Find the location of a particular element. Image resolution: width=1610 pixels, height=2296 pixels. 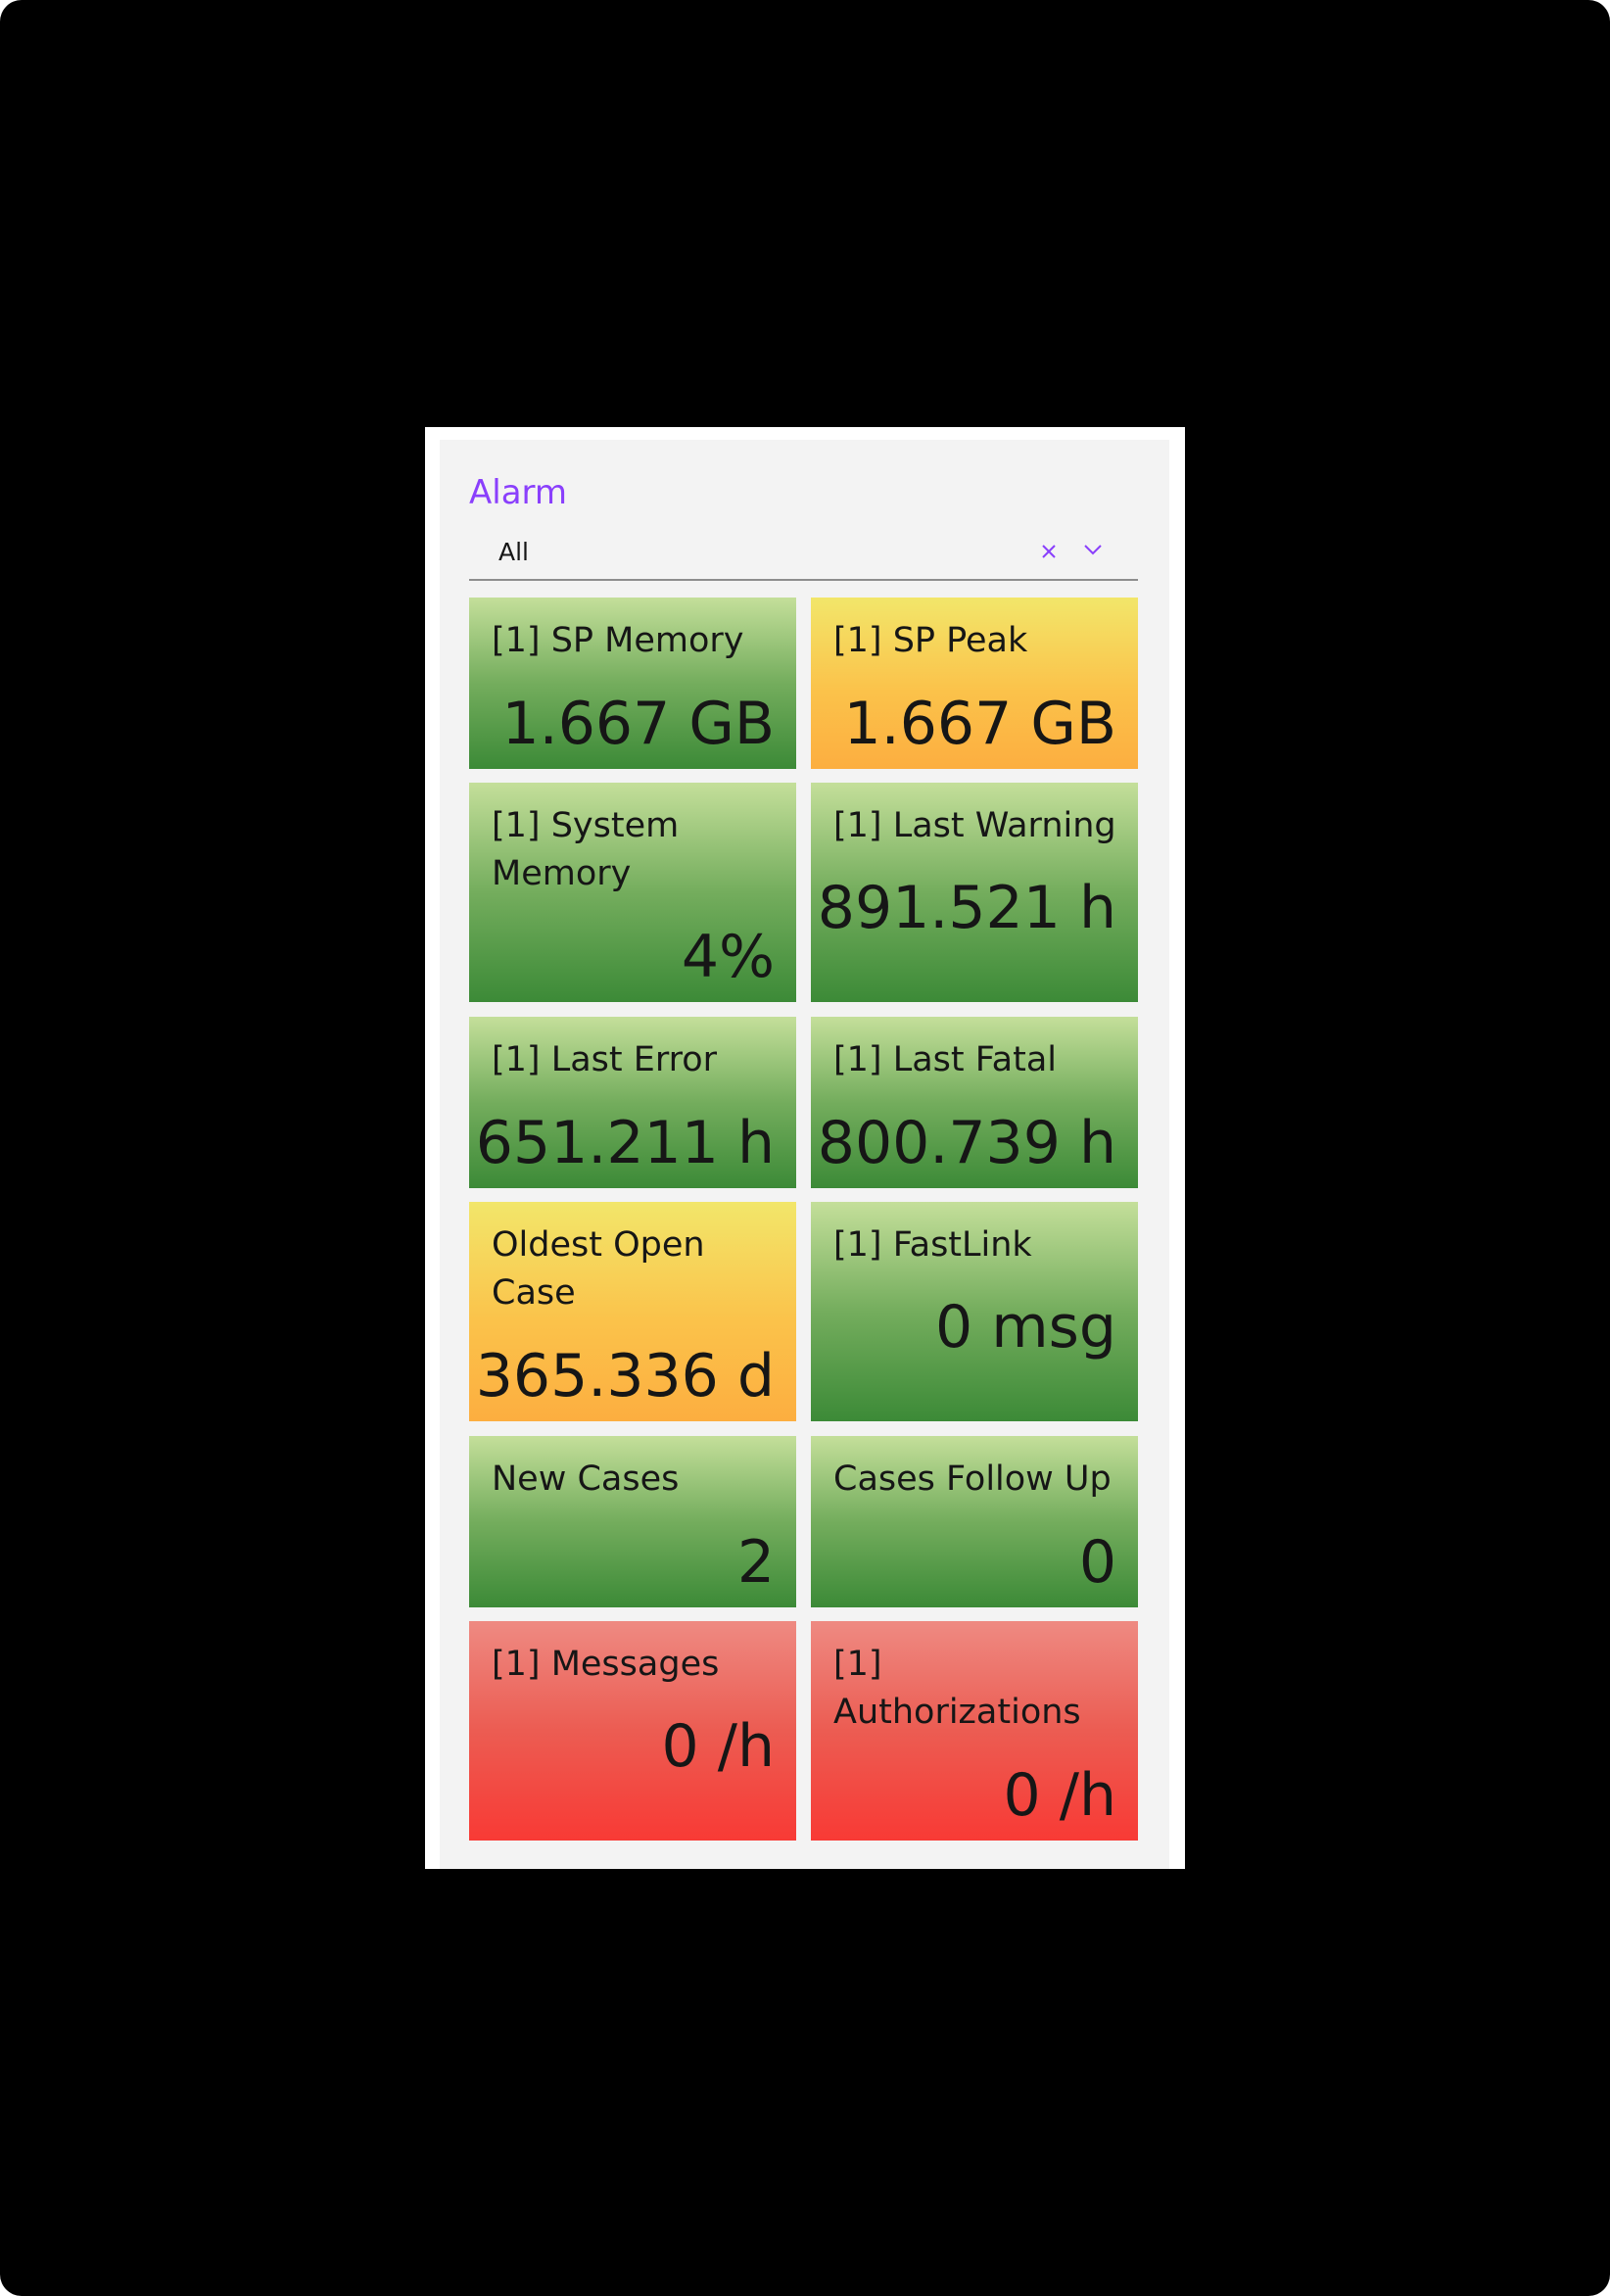

tile-title: [1] System Memory is located at coordinates (586, 849).